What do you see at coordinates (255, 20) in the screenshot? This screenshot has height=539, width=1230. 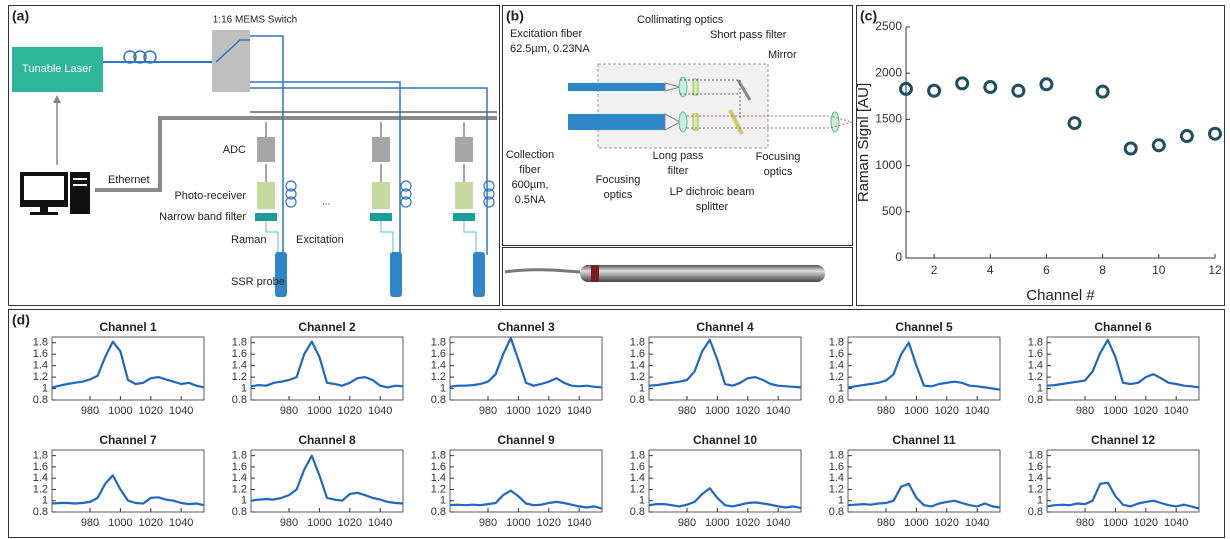 I see `switch-label: 1:16 MEMS Switch` at bounding box center [255, 20].